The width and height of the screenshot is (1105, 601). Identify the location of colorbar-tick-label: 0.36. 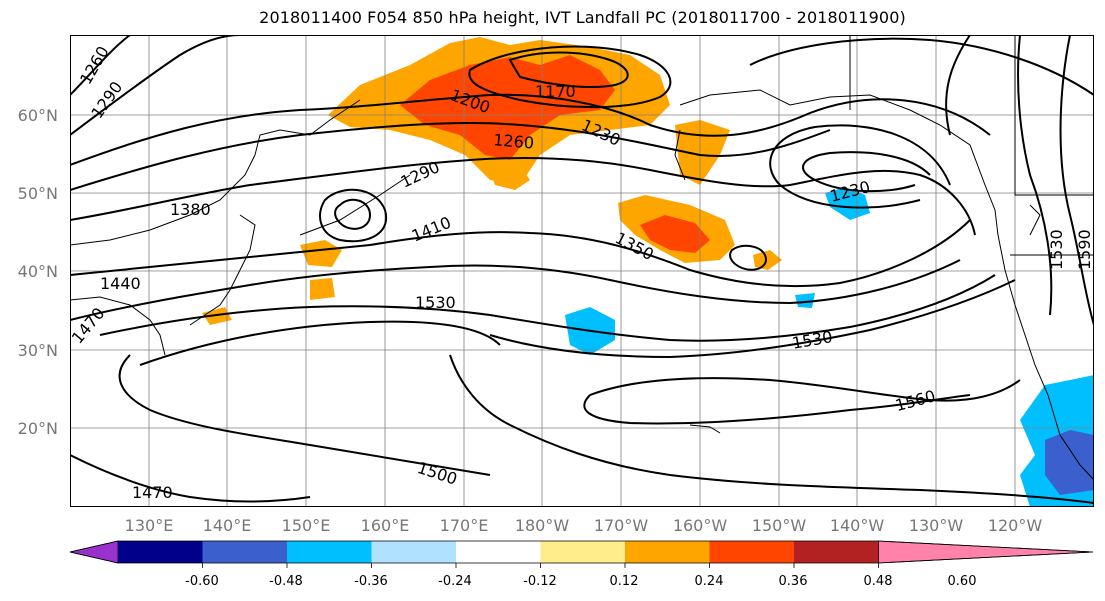
(793, 581).